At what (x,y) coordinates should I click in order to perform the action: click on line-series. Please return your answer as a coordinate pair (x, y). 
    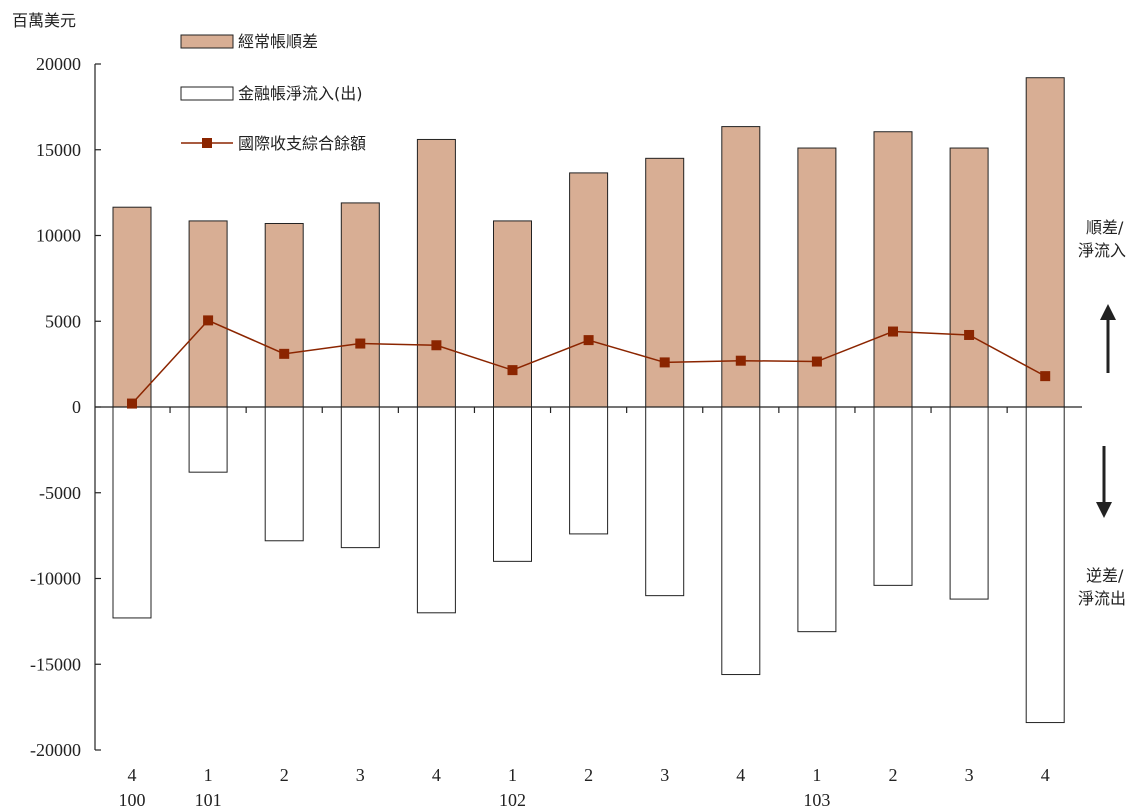
    Looking at the image, I should click on (589, 362).